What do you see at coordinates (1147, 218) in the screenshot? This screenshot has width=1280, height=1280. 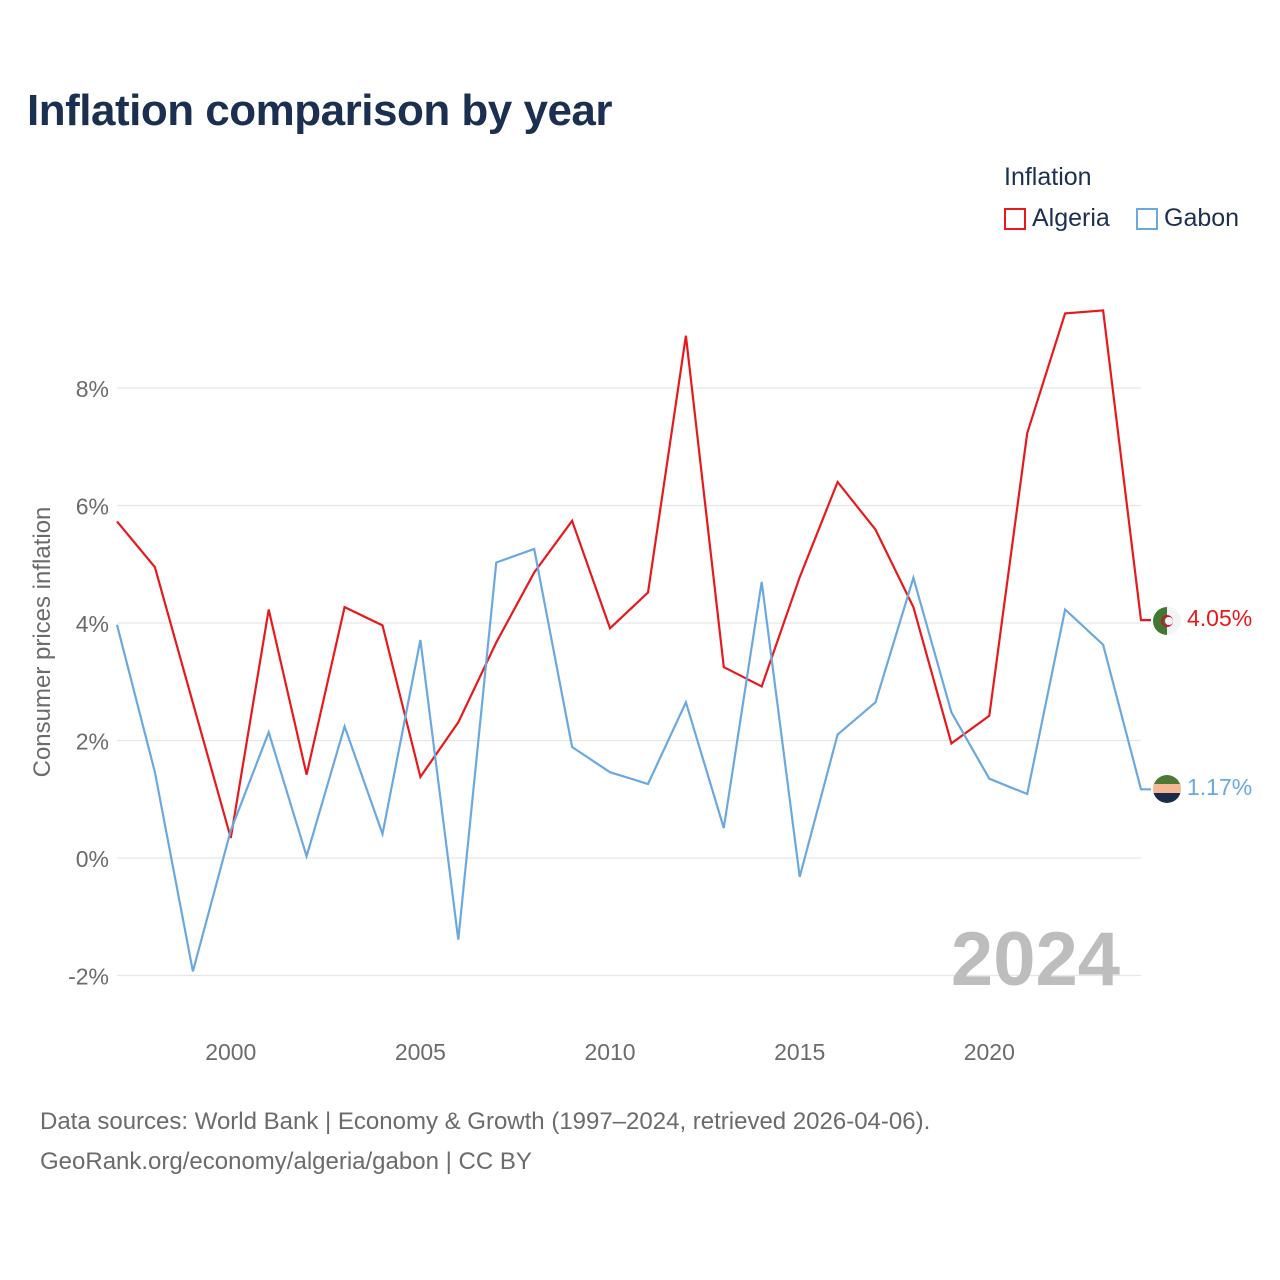 I see `legend-swatch-gabon` at bounding box center [1147, 218].